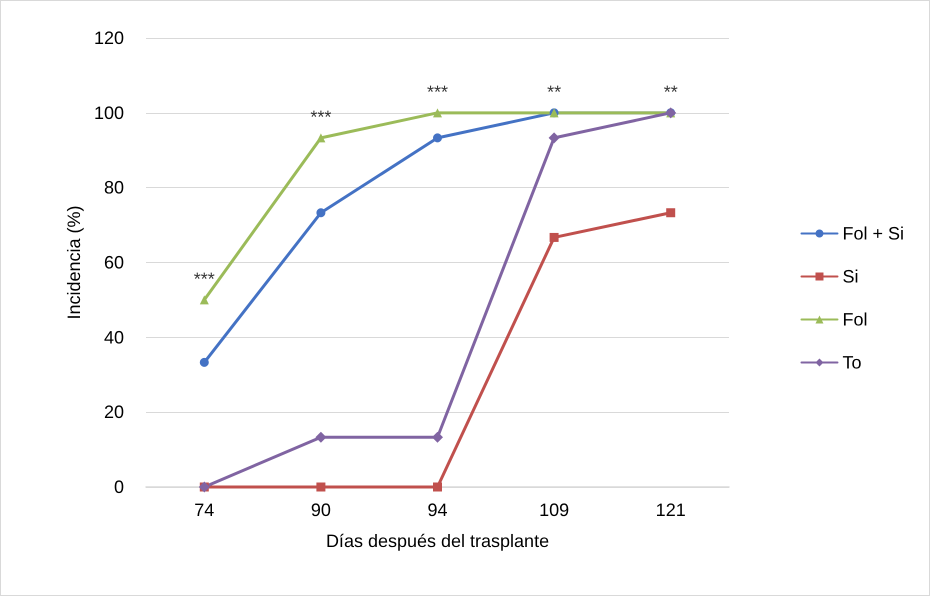 The height and width of the screenshot is (596, 930). Describe the element at coordinates (855, 320) in the screenshot. I see `legend-label: Fol` at that location.